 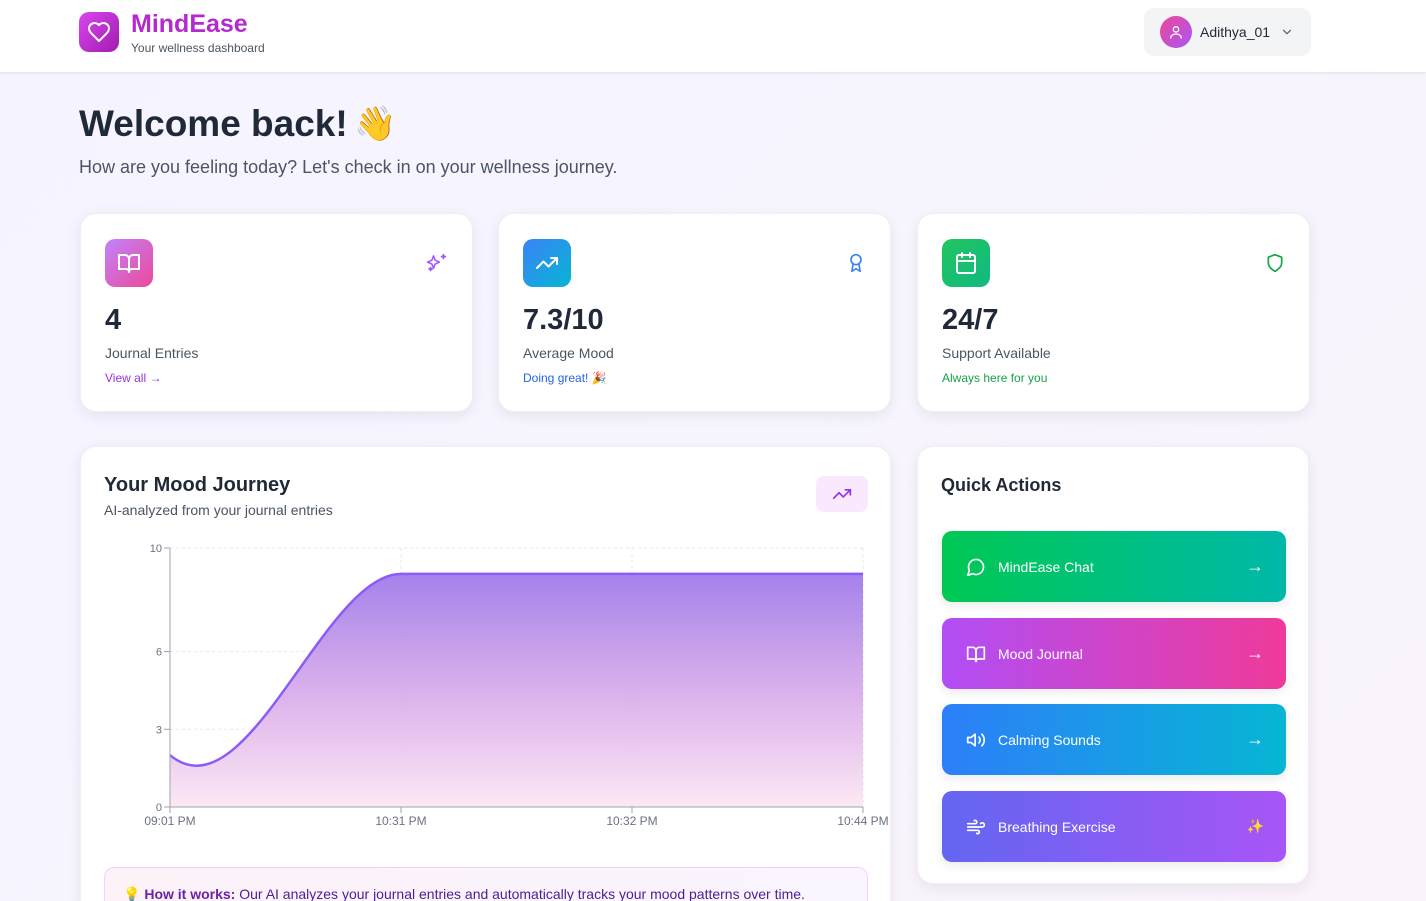 I want to click on support-label: Support Available, so click(x=996, y=353).